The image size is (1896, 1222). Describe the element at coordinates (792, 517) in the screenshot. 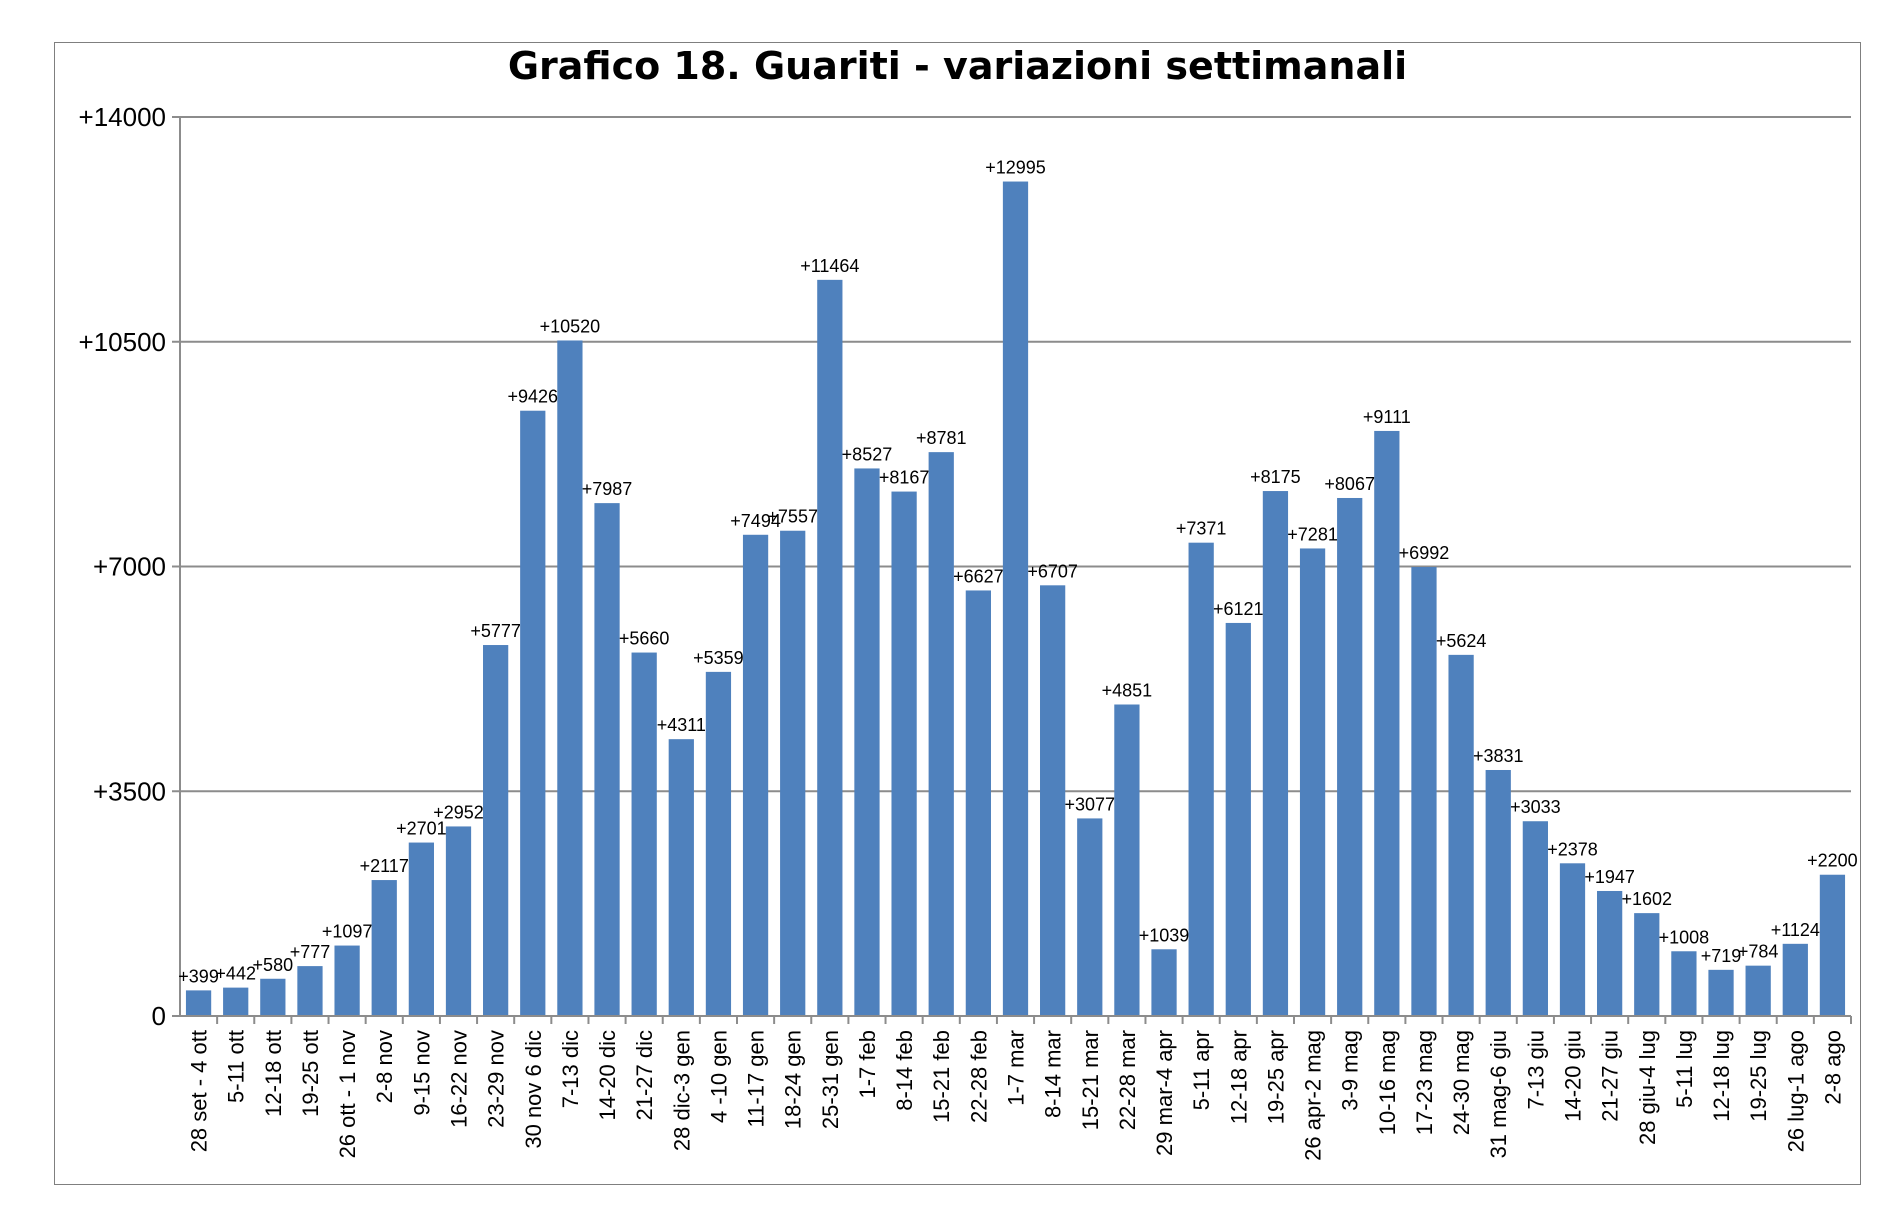

I see `data-label: +7557` at that location.